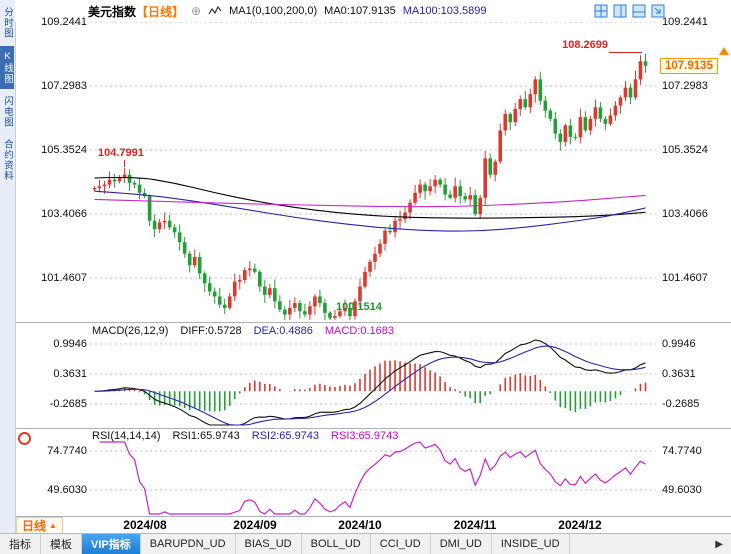  I want to click on tab-vip-indicators: VIP指标, so click(111, 544).